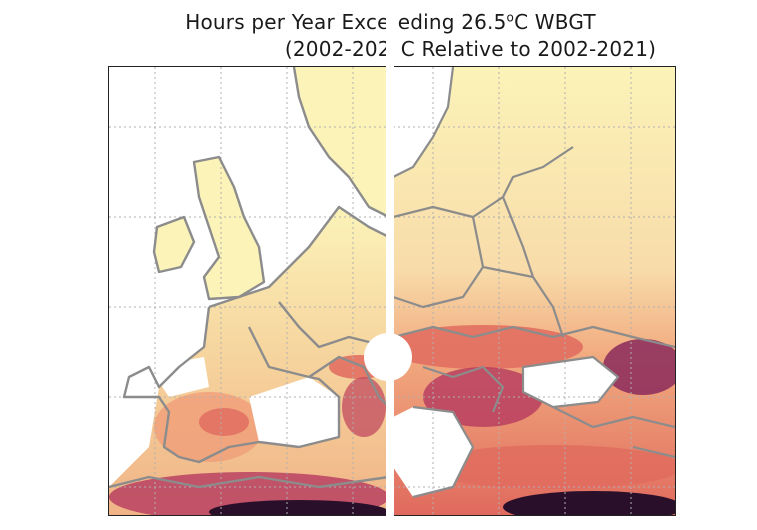 The image size is (757, 530). What do you see at coordinates (549, 467) in the screenshot?
I see `heat-anatolia` at bounding box center [549, 467].